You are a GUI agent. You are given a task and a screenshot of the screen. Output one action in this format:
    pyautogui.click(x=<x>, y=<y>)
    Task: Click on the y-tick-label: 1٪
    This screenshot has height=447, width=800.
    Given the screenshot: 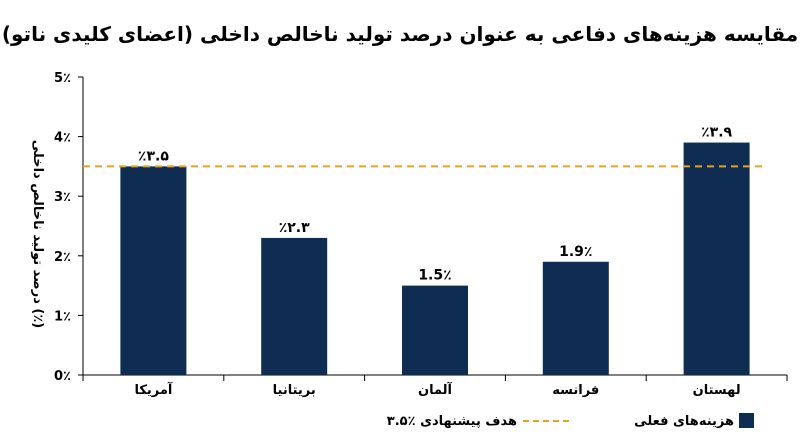 What is the action you would take?
    pyautogui.click(x=62, y=316)
    